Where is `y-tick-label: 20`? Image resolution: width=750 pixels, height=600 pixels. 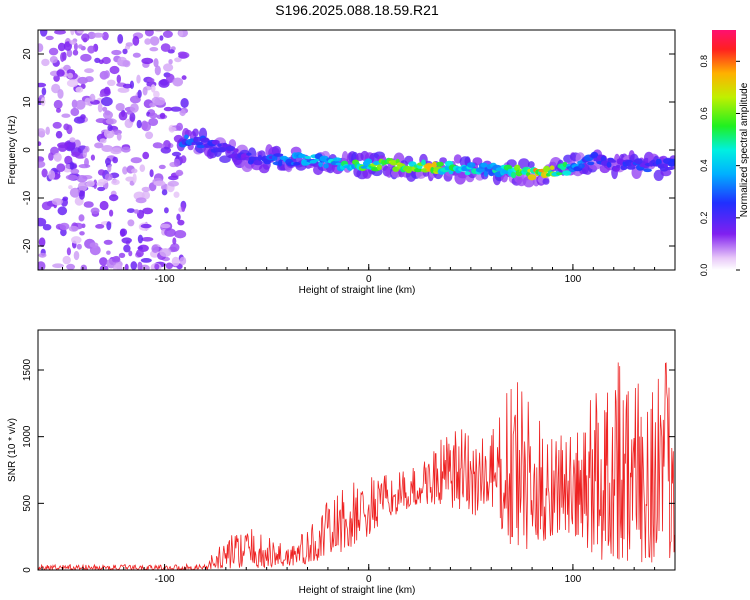 y-tick-label: 20 is located at coordinates (27, 54).